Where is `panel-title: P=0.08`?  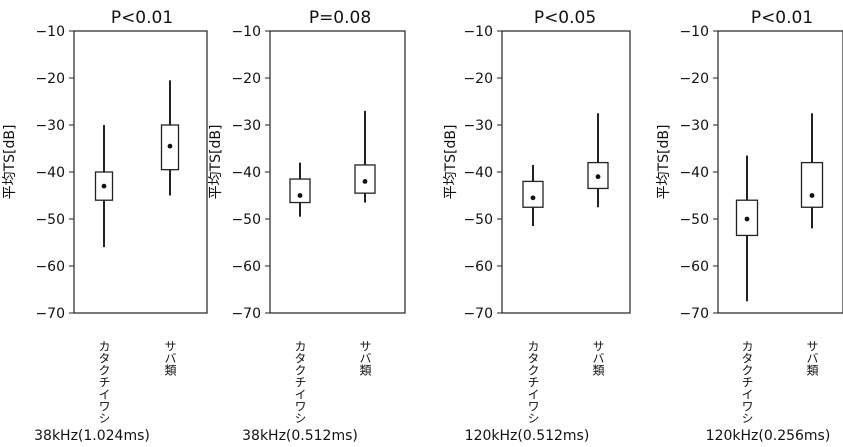
panel-title: P=0.08 is located at coordinates (340, 18).